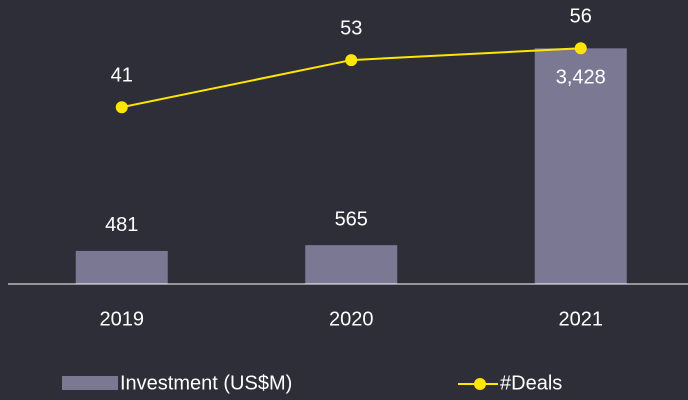 This screenshot has height=400, width=688. I want to click on line-value-label: 53, so click(351, 28).